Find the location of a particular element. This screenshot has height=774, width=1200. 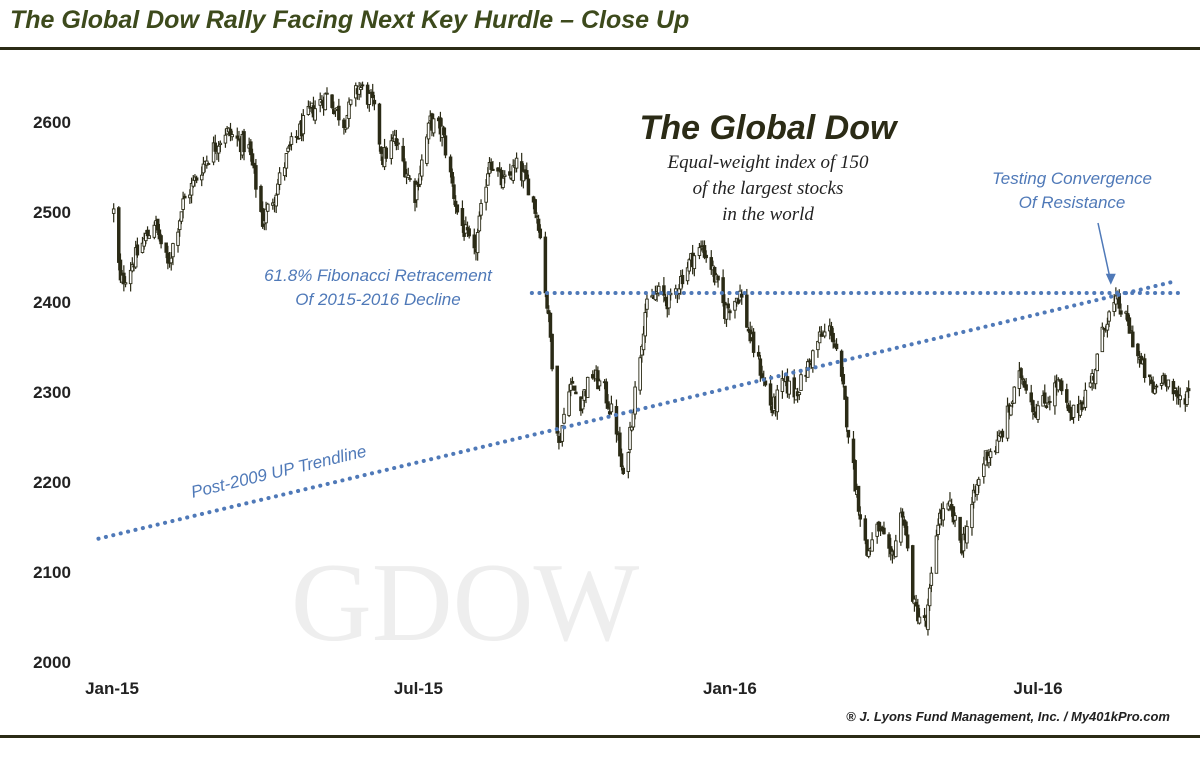

watermark-text: GDOW is located at coordinates (465, 603).